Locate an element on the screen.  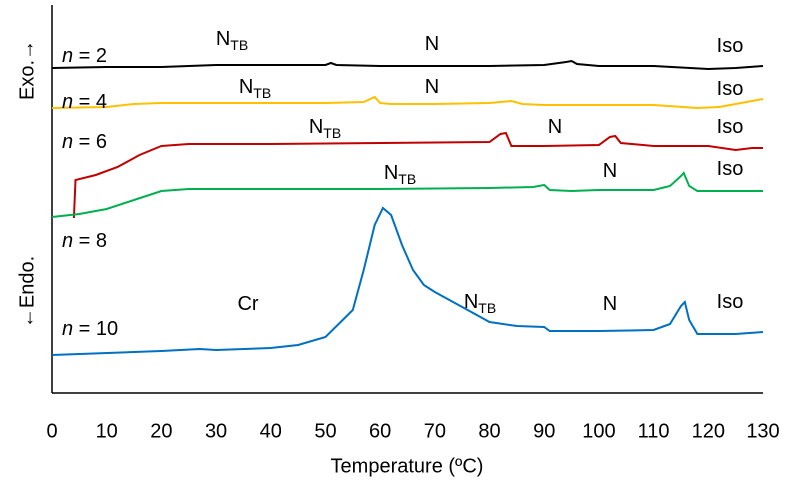
y-label-top: Exo.→ is located at coordinates (27, 70).